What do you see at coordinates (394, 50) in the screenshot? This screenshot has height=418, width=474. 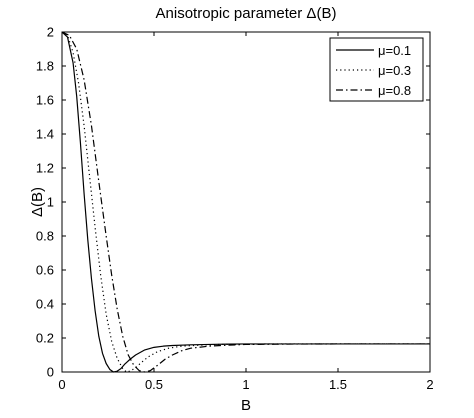 I see `legend-label-1: μ=0.1` at bounding box center [394, 50].